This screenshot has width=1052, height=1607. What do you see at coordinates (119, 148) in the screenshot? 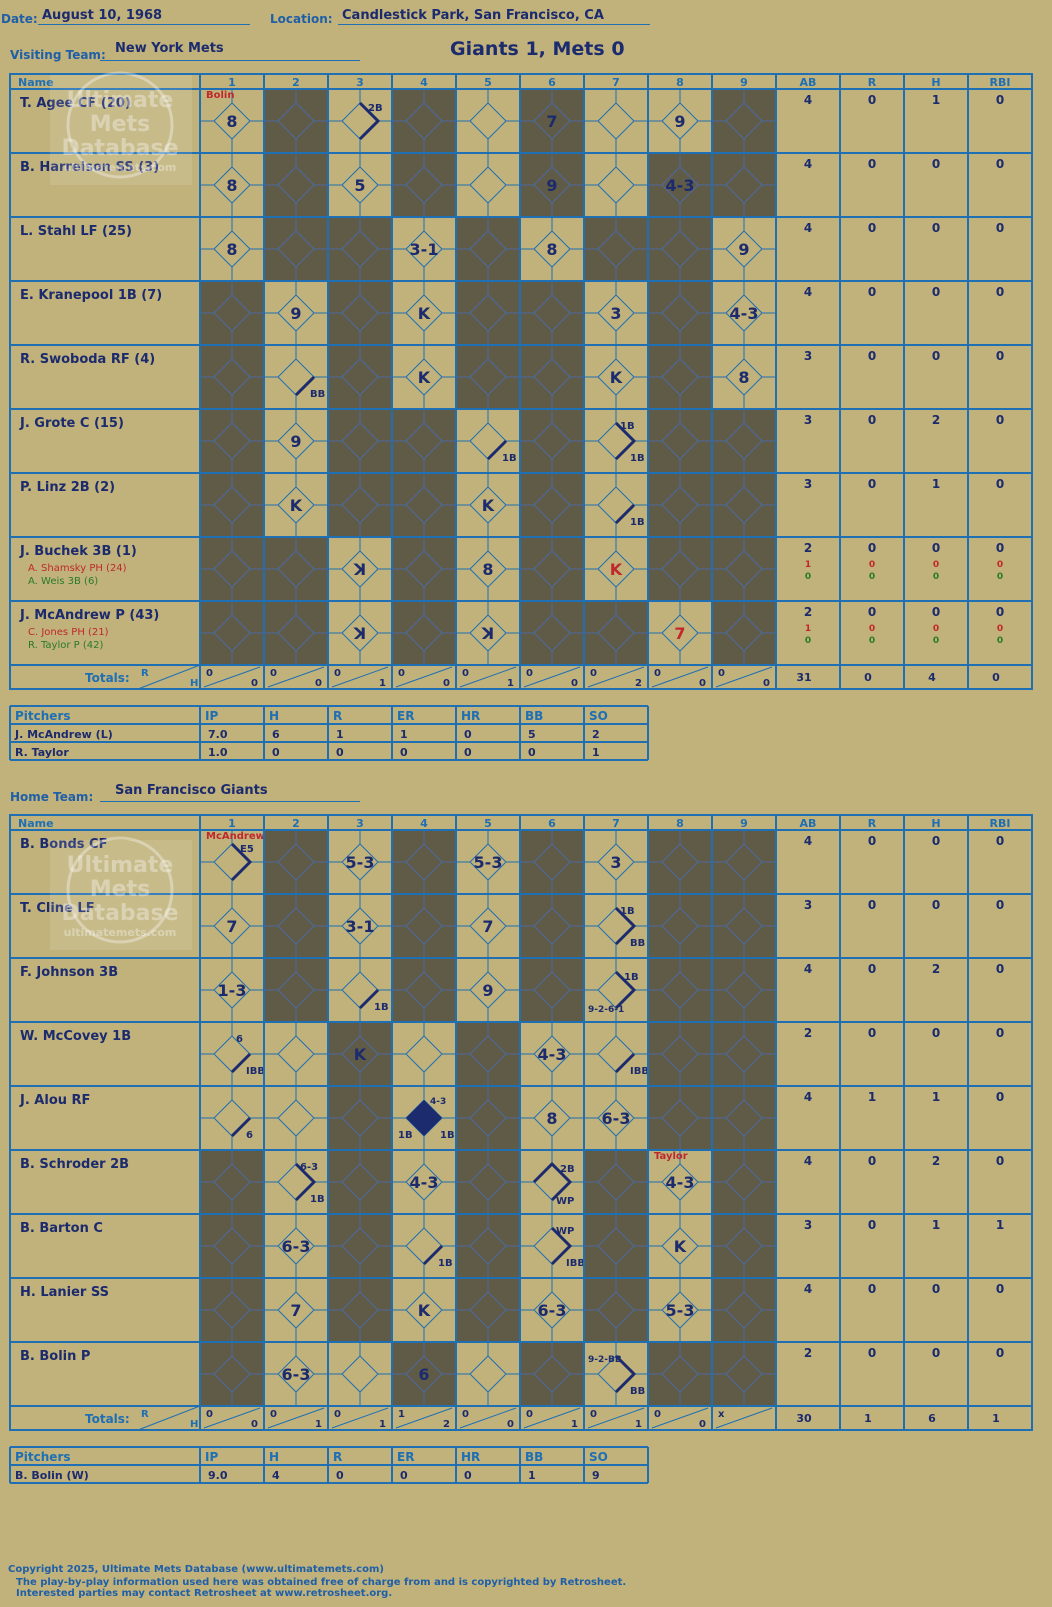
I see `visiting-watermark-text: Database` at bounding box center [119, 148].